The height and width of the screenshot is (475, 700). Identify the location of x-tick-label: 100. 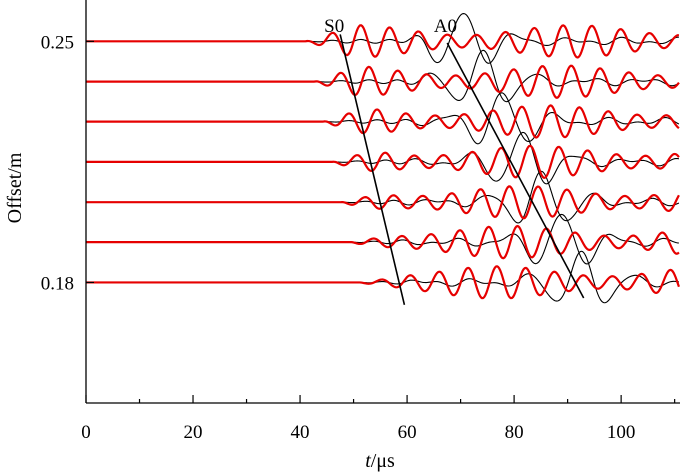
(621, 432).